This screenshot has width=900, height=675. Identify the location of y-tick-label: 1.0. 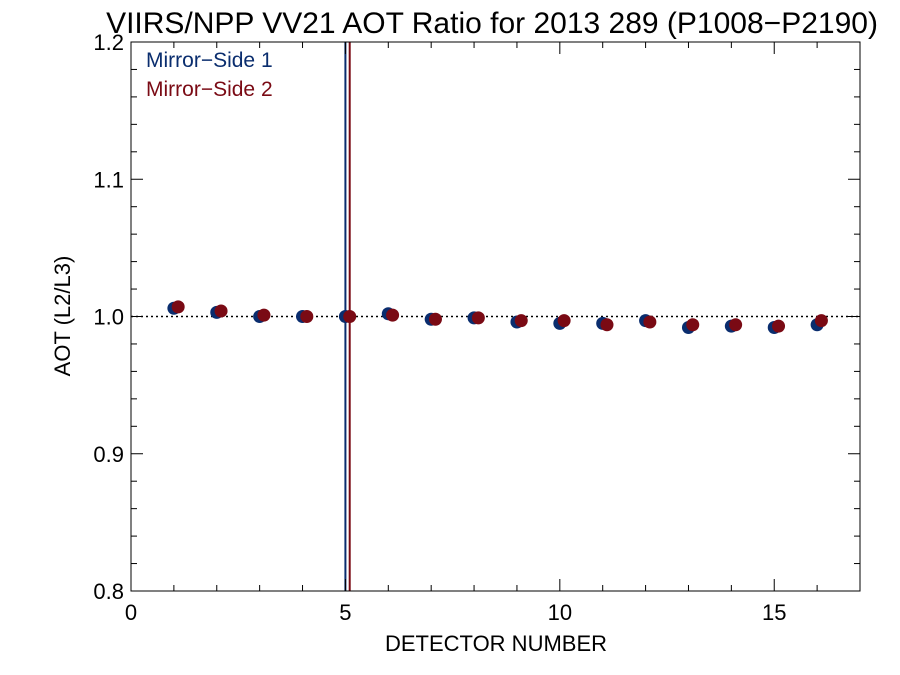
(108, 317).